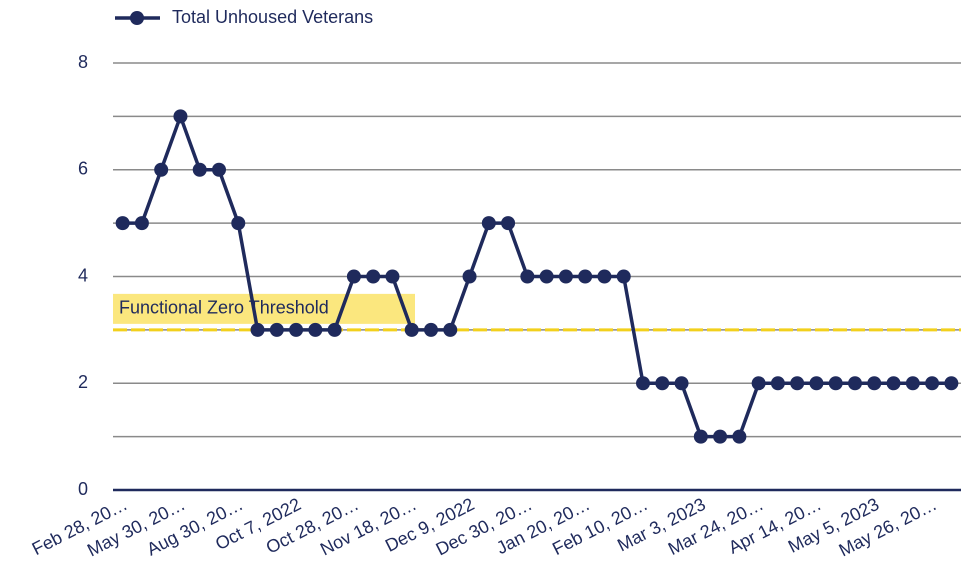 This screenshot has width=961, height=587. Describe the element at coordinates (83, 382) in the screenshot. I see `y-tick-label: 2` at that location.